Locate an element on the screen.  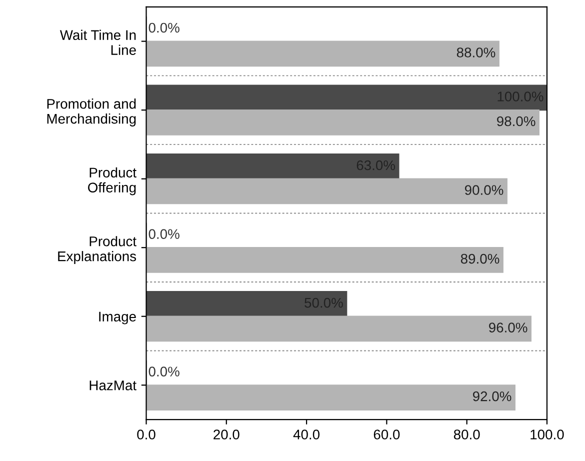
y-tick-label: Product Explanations is located at coordinates (97, 250).